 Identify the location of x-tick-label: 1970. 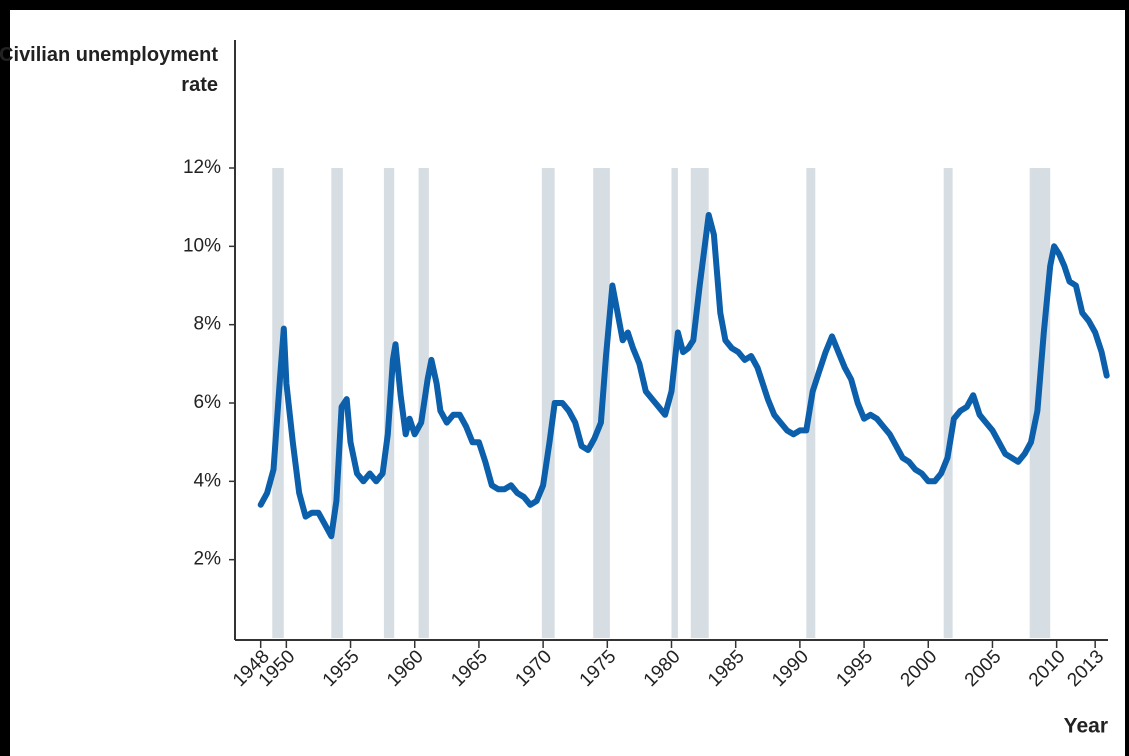
(533, 668).